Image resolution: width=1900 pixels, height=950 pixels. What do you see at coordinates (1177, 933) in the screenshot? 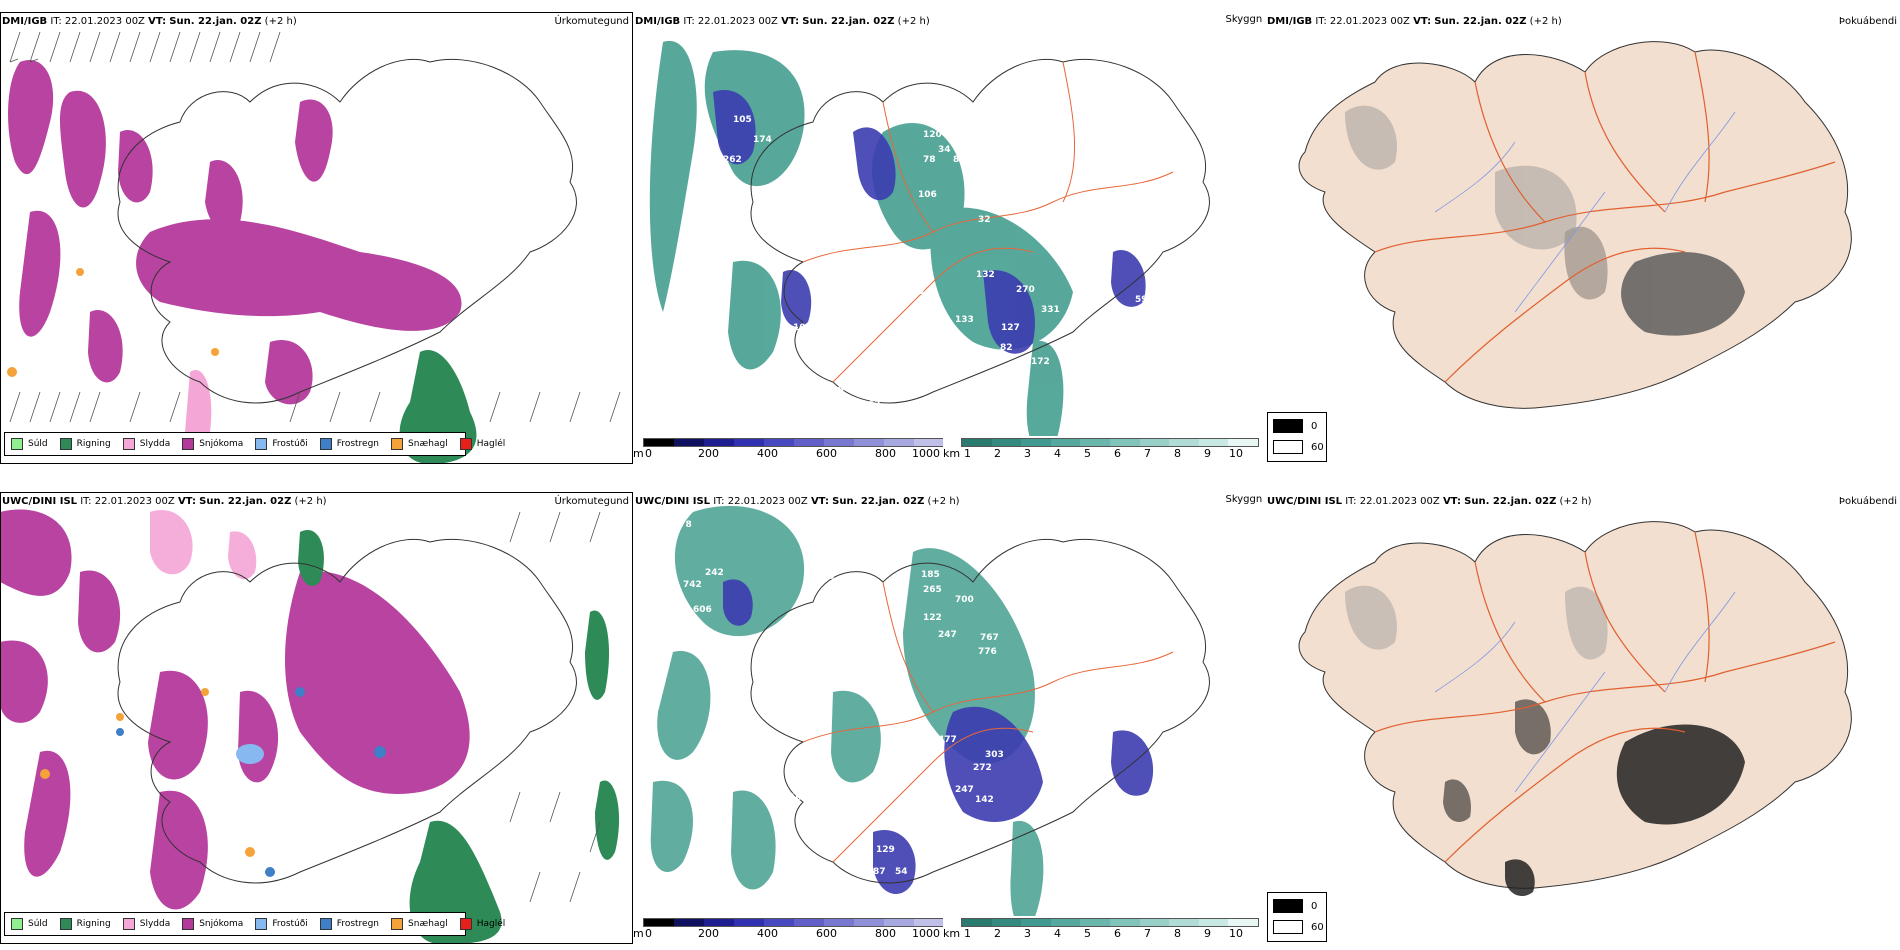
I see `scale-tick: 8` at bounding box center [1177, 933].